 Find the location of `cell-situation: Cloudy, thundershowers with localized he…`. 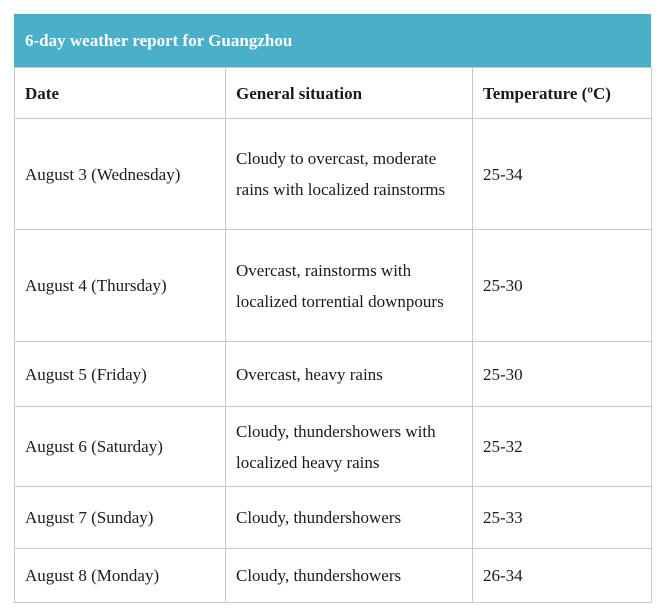

cell-situation: Cloudy, thundershowers with localized he… is located at coordinates (349, 446).